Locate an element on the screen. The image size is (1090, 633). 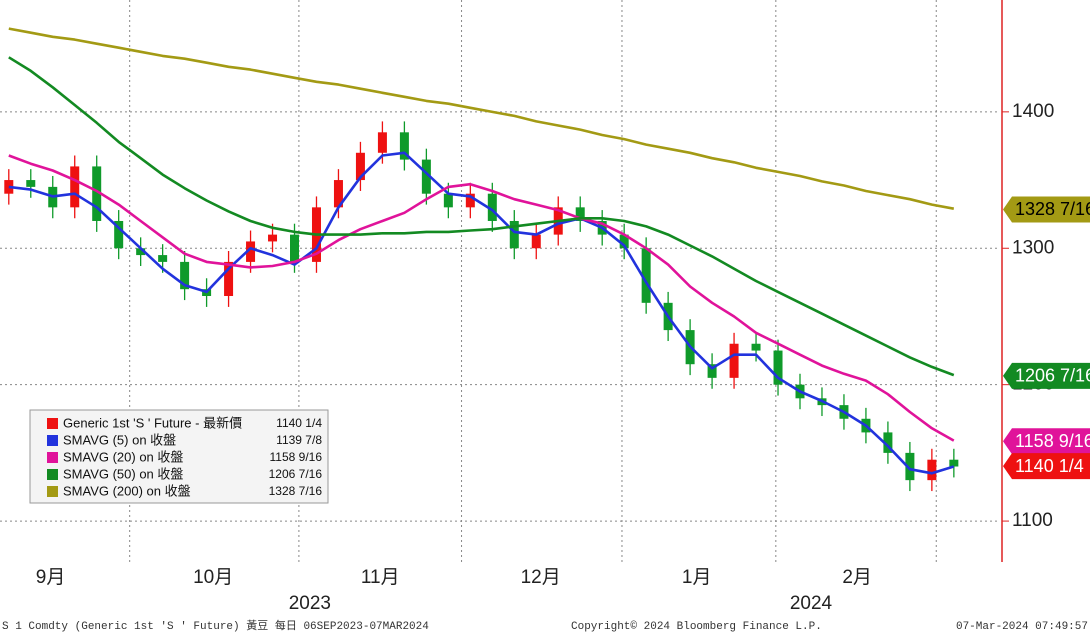
legend-label: SMAVG (20) on 收盤 is located at coordinates (123, 456).